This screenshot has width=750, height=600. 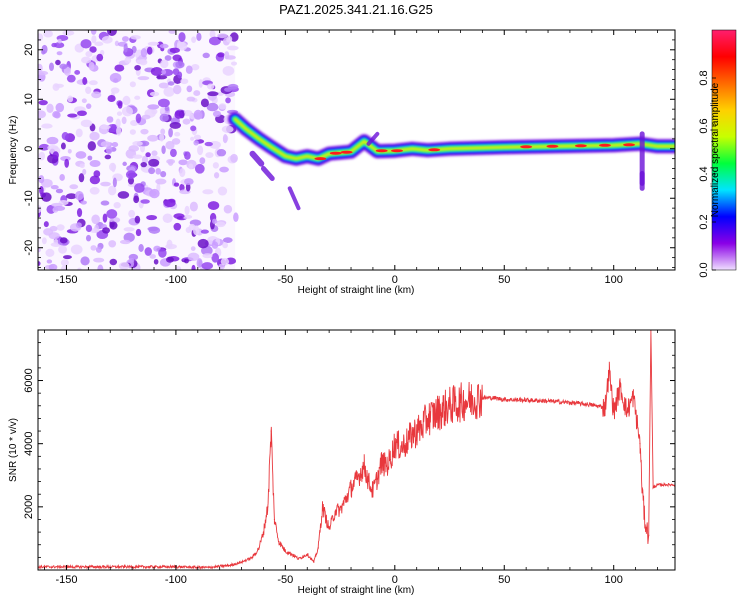 I want to click on spectrogram-y-tick-label: 20, so click(x=29, y=50).